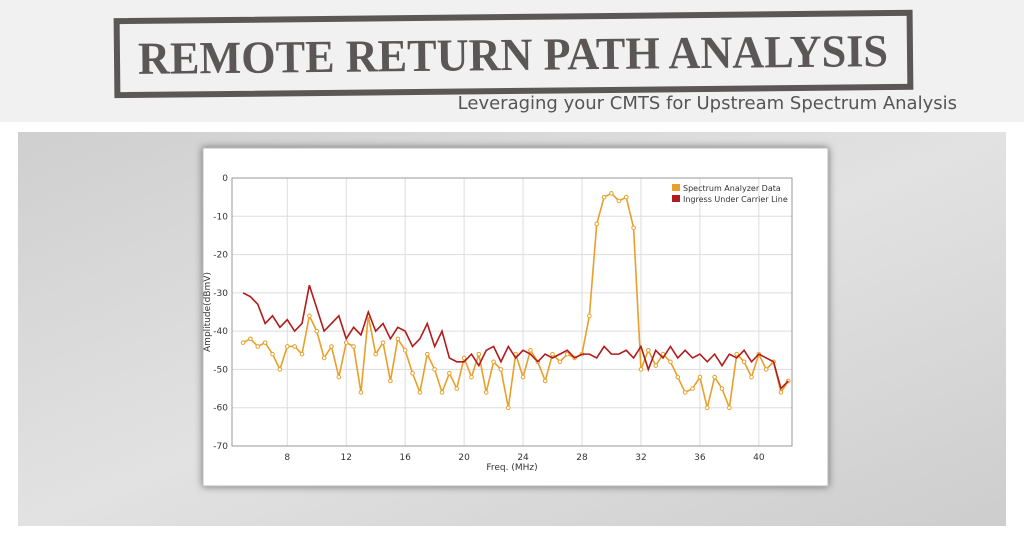  I want to click on y-tick-label: 0, so click(225, 179).